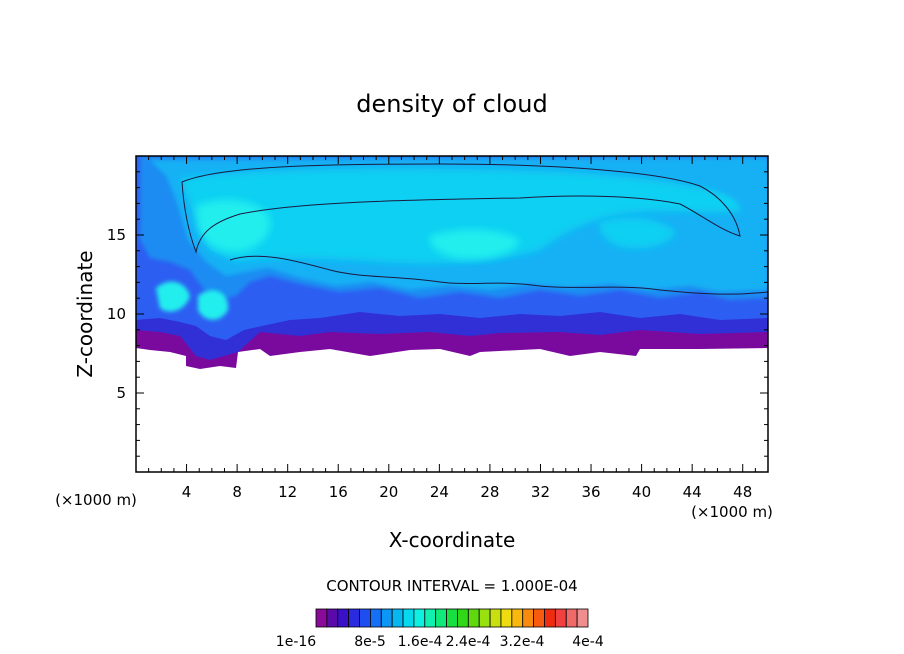 The image size is (904, 654). Describe the element at coordinates (588, 642) in the screenshot. I see `colorbar-label: 4e-4` at that location.